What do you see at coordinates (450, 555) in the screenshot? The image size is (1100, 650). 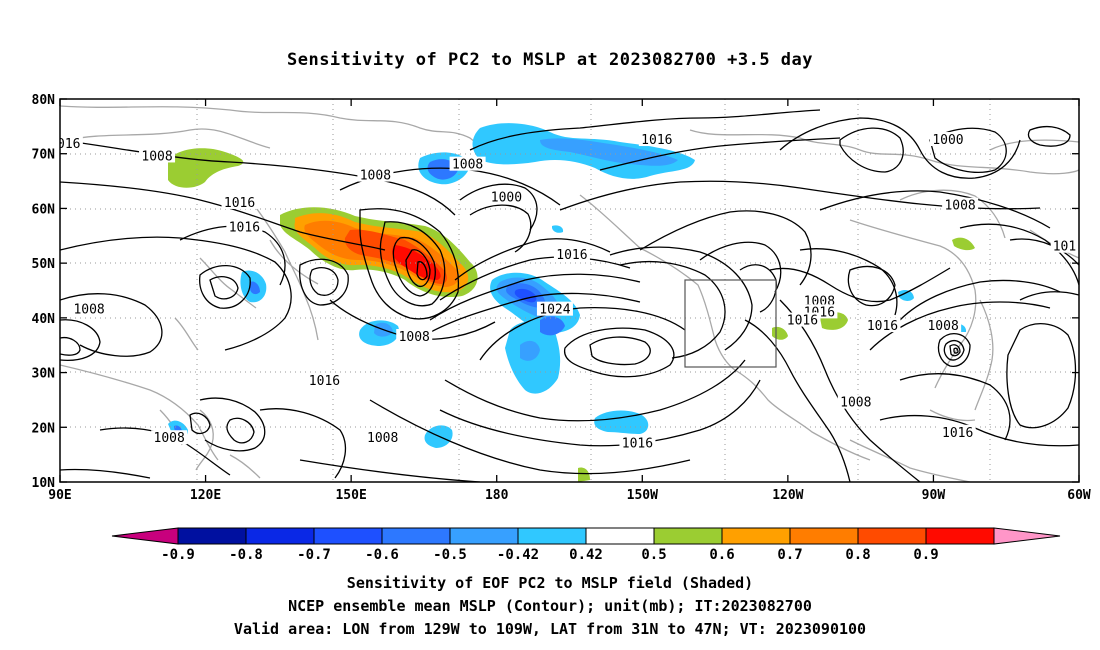 I see `colorbar-label: -0.5` at bounding box center [450, 555].